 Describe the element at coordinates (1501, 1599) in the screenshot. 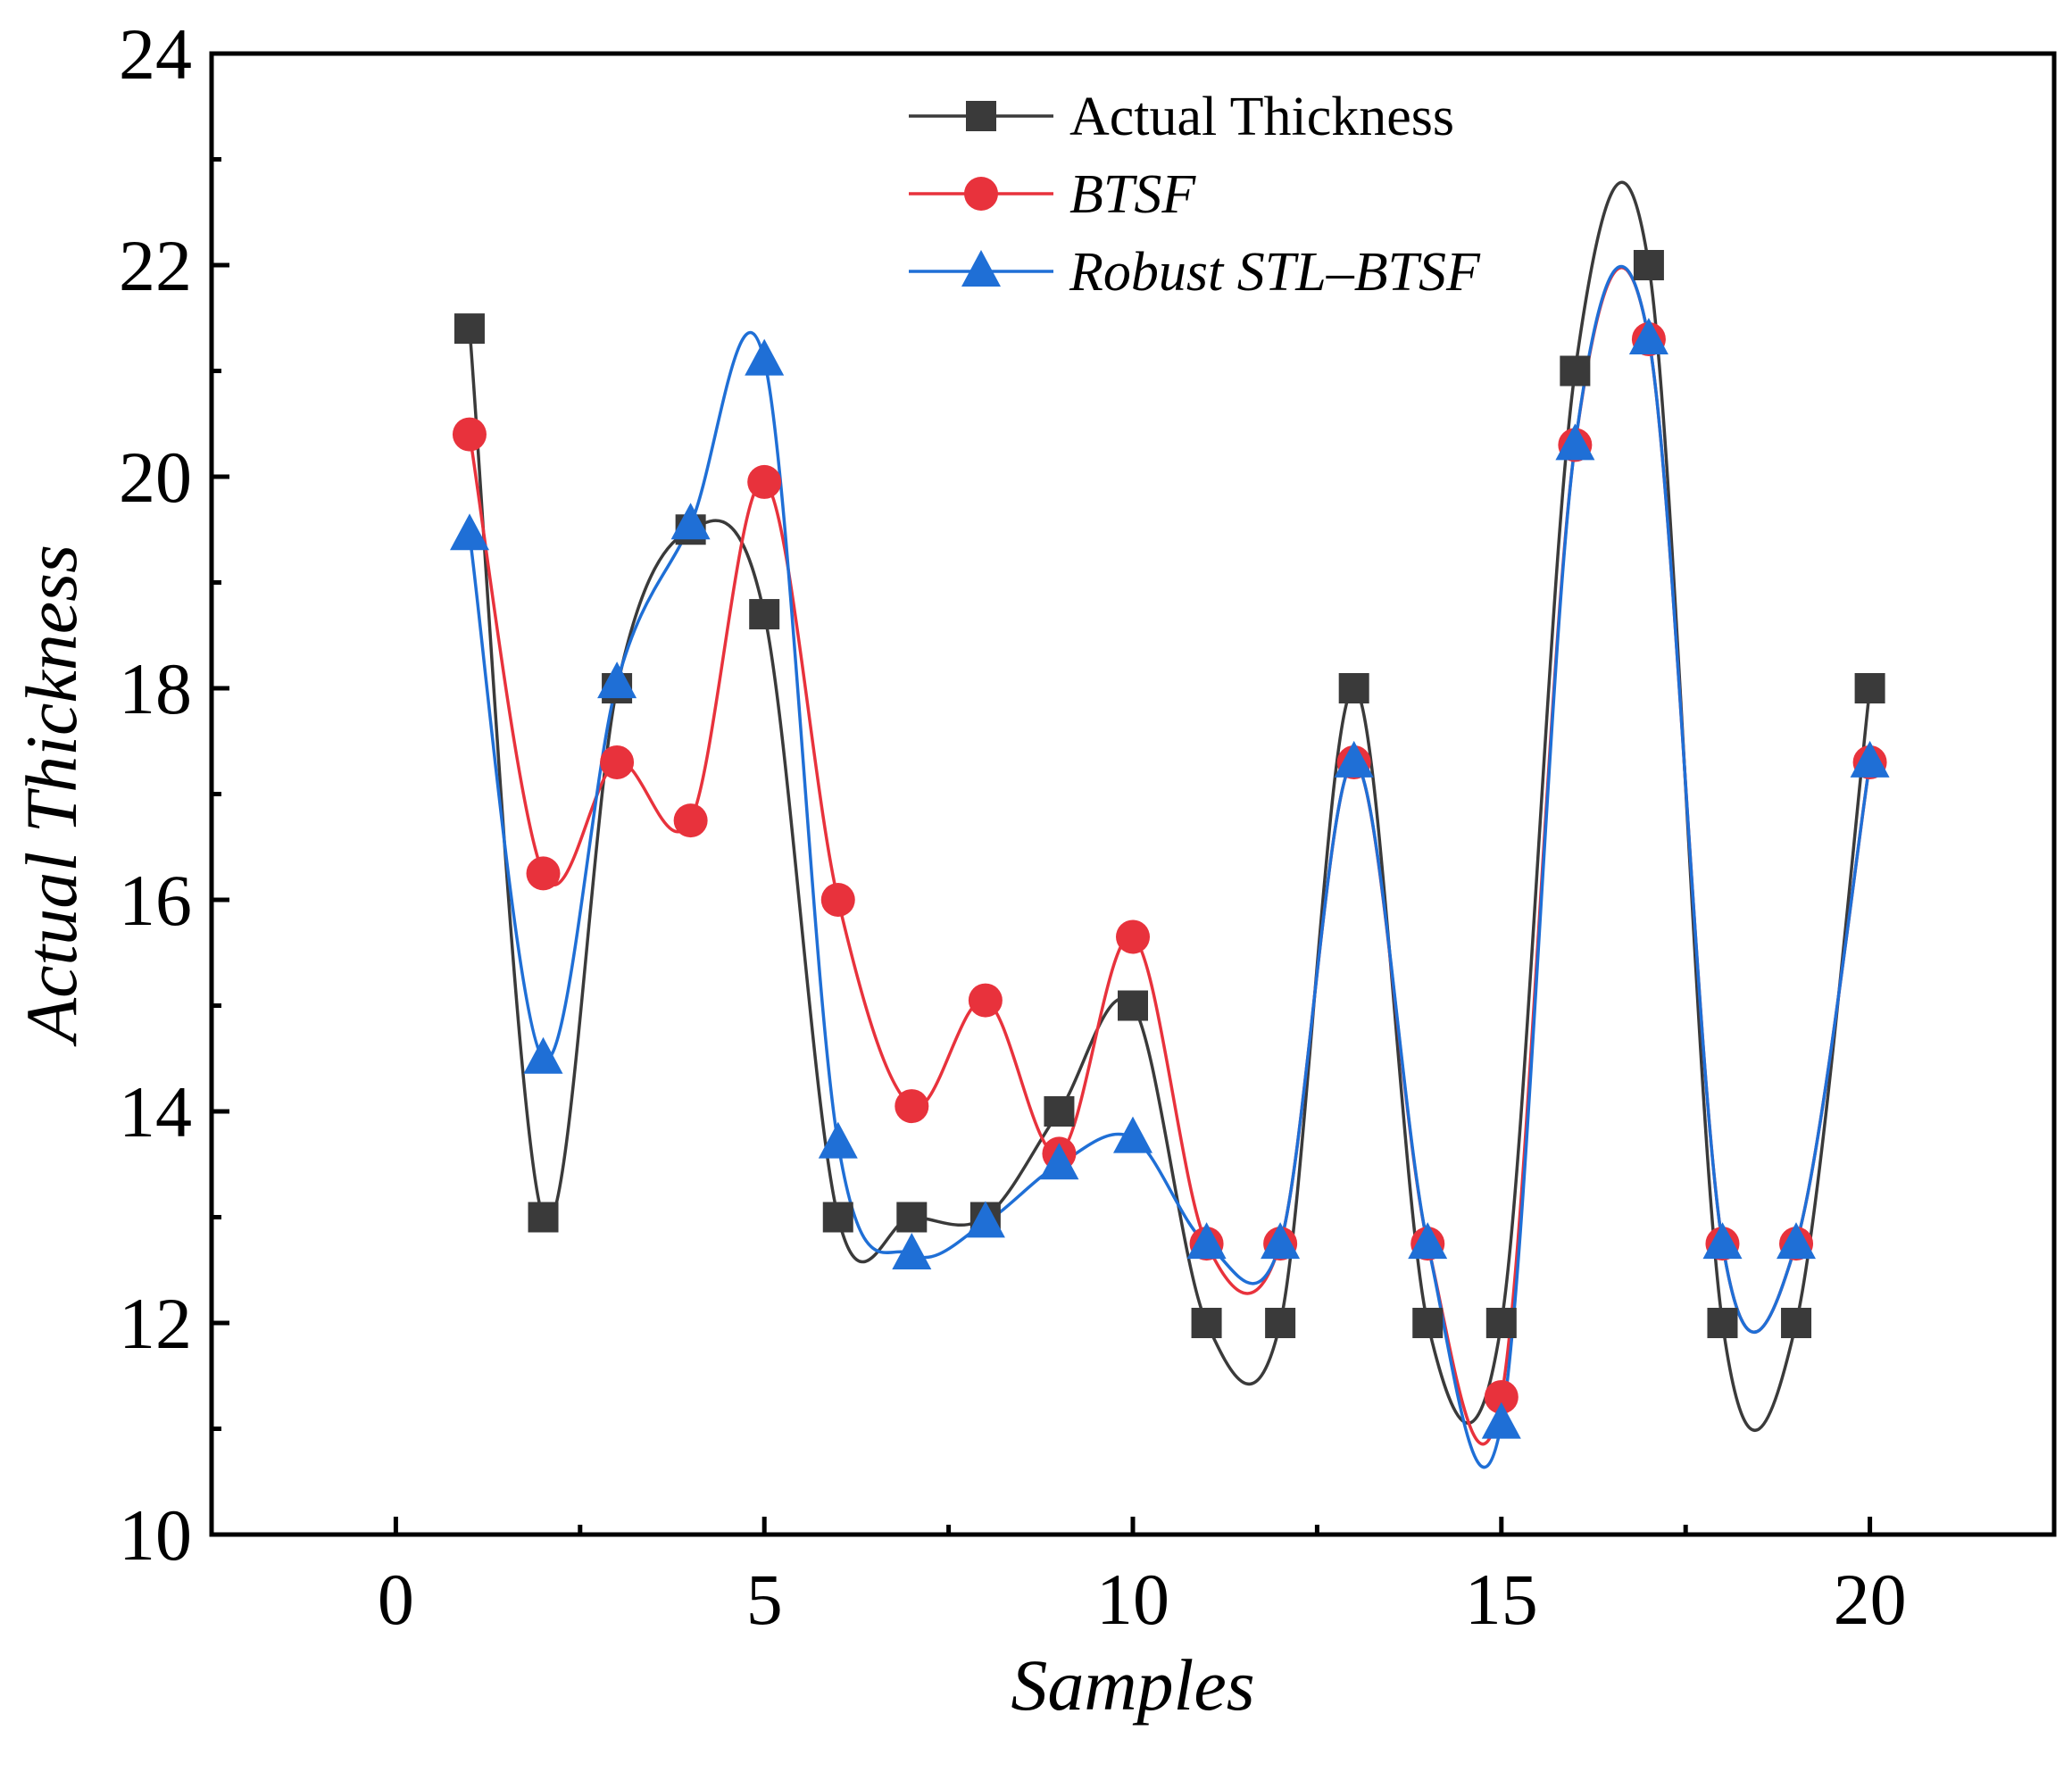

I see `x-tick-label-15: 15` at that location.